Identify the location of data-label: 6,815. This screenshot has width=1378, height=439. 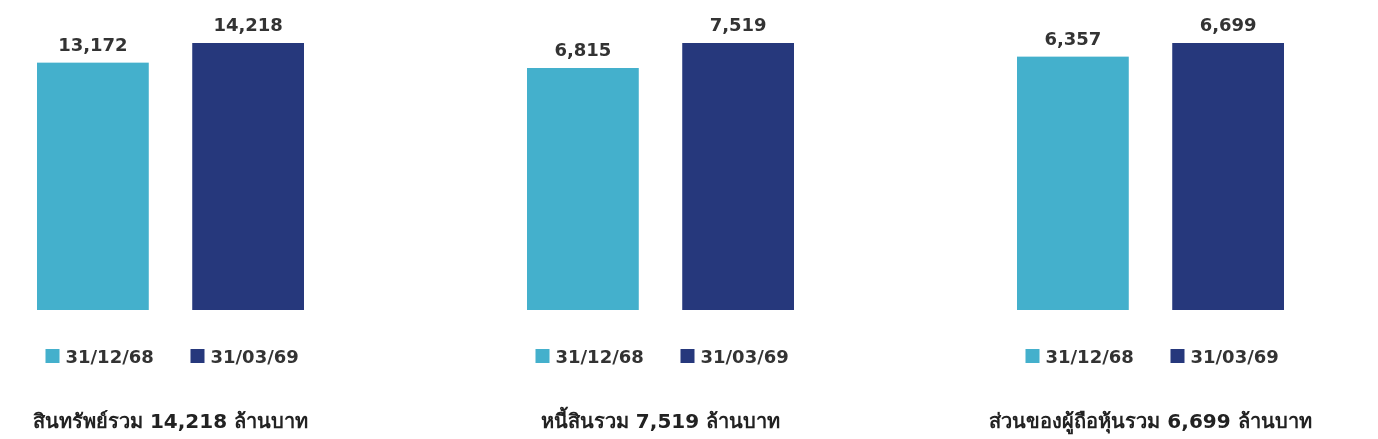
(583, 49).